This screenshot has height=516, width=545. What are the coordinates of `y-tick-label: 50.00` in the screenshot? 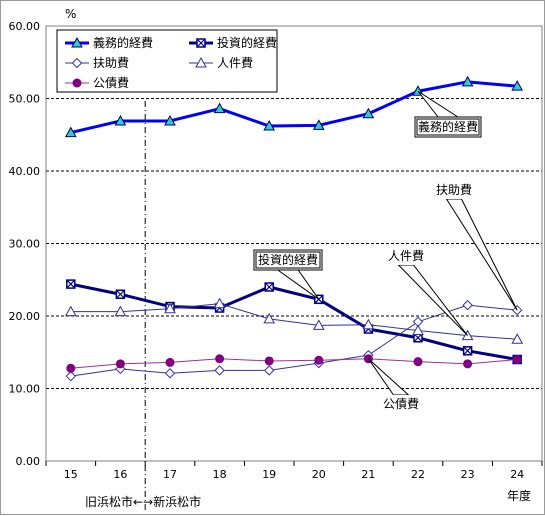 It's located at (25, 99).